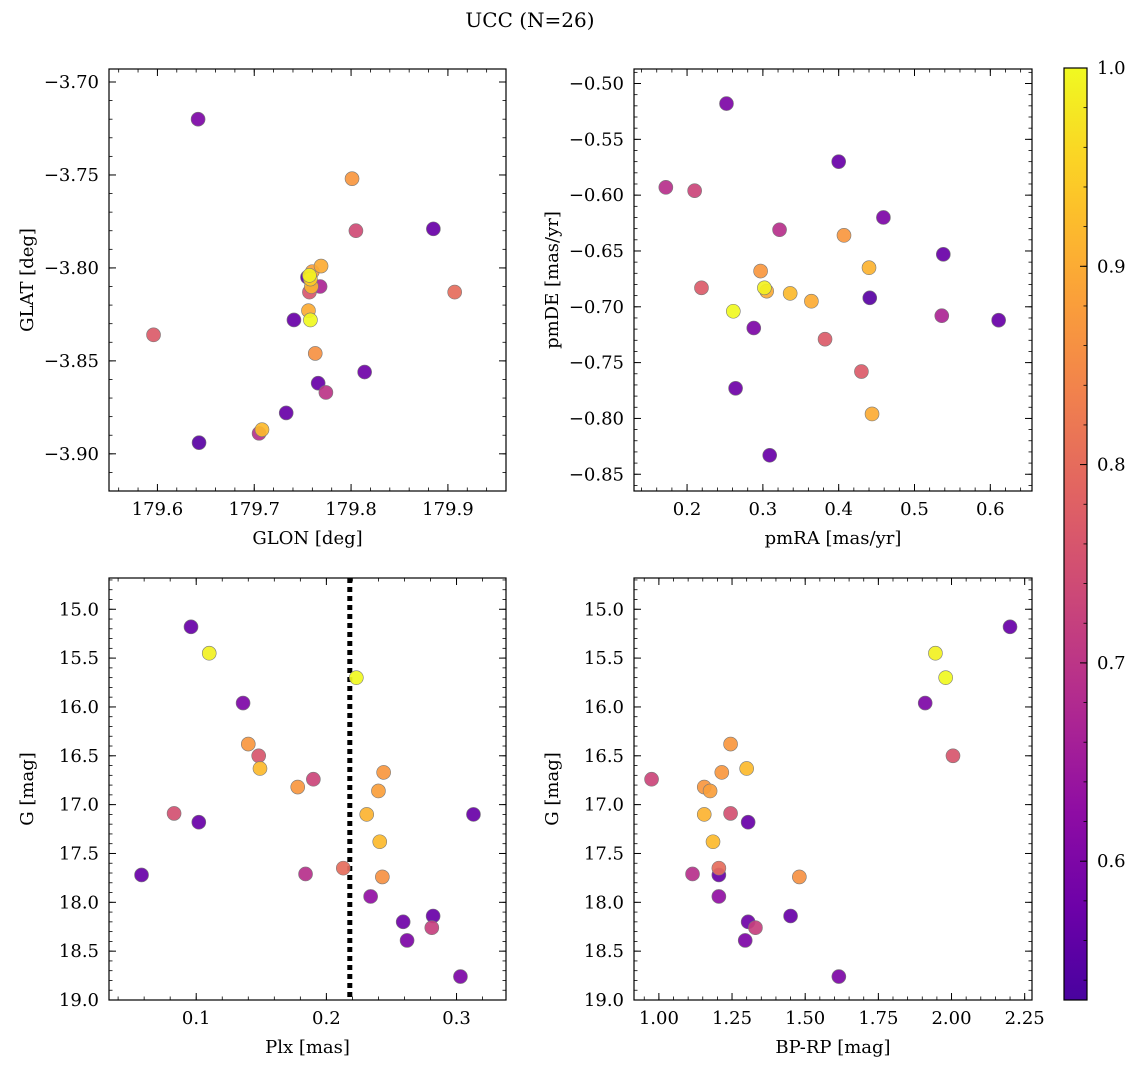  Describe the element at coordinates (1111, 68) in the screenshot. I see `colorbar-tick-label: 1.0` at that location.